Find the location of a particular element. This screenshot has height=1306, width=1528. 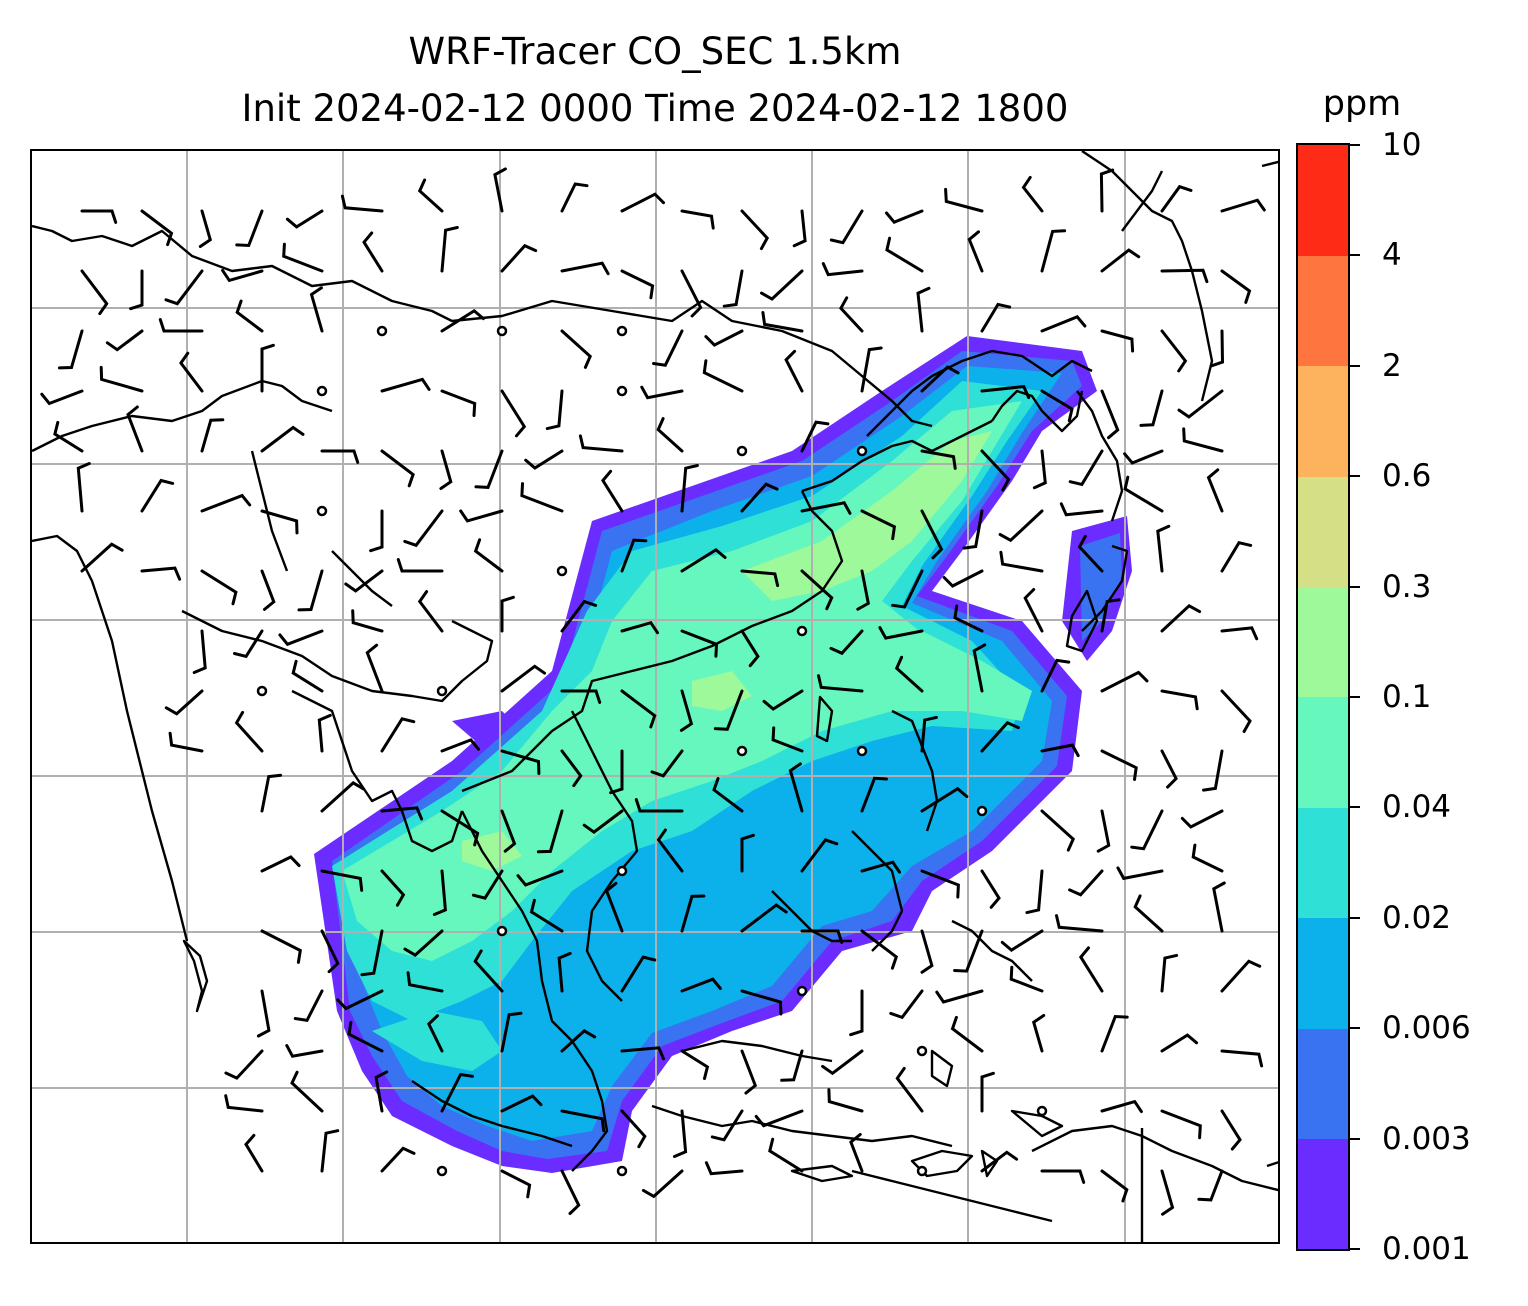

colorbar-tick-label: 0.04 is located at coordinates (1417, 807).